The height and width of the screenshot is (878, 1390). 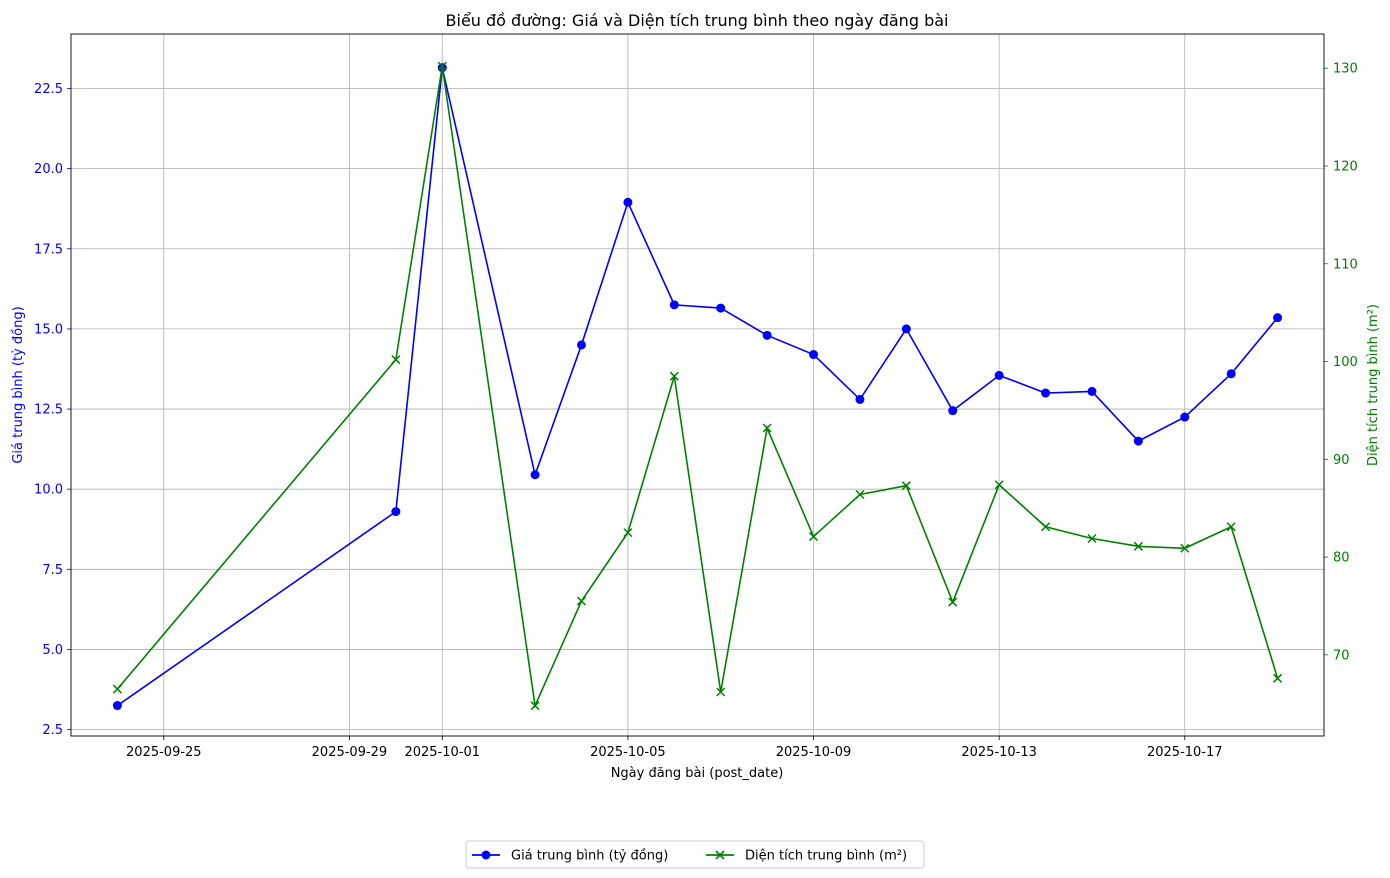 What do you see at coordinates (720, 855) in the screenshot?
I see `legend-marker-area` at bounding box center [720, 855].